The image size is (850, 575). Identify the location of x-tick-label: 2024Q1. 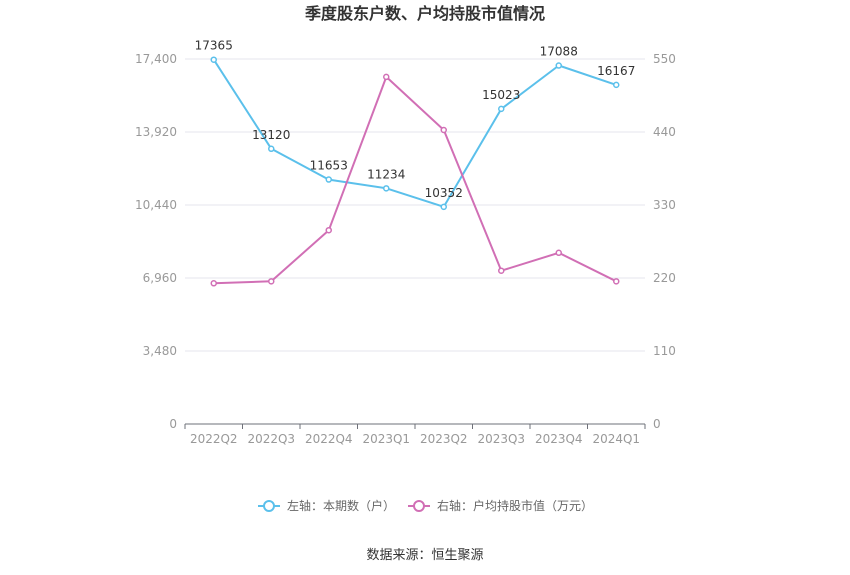
(616, 439).